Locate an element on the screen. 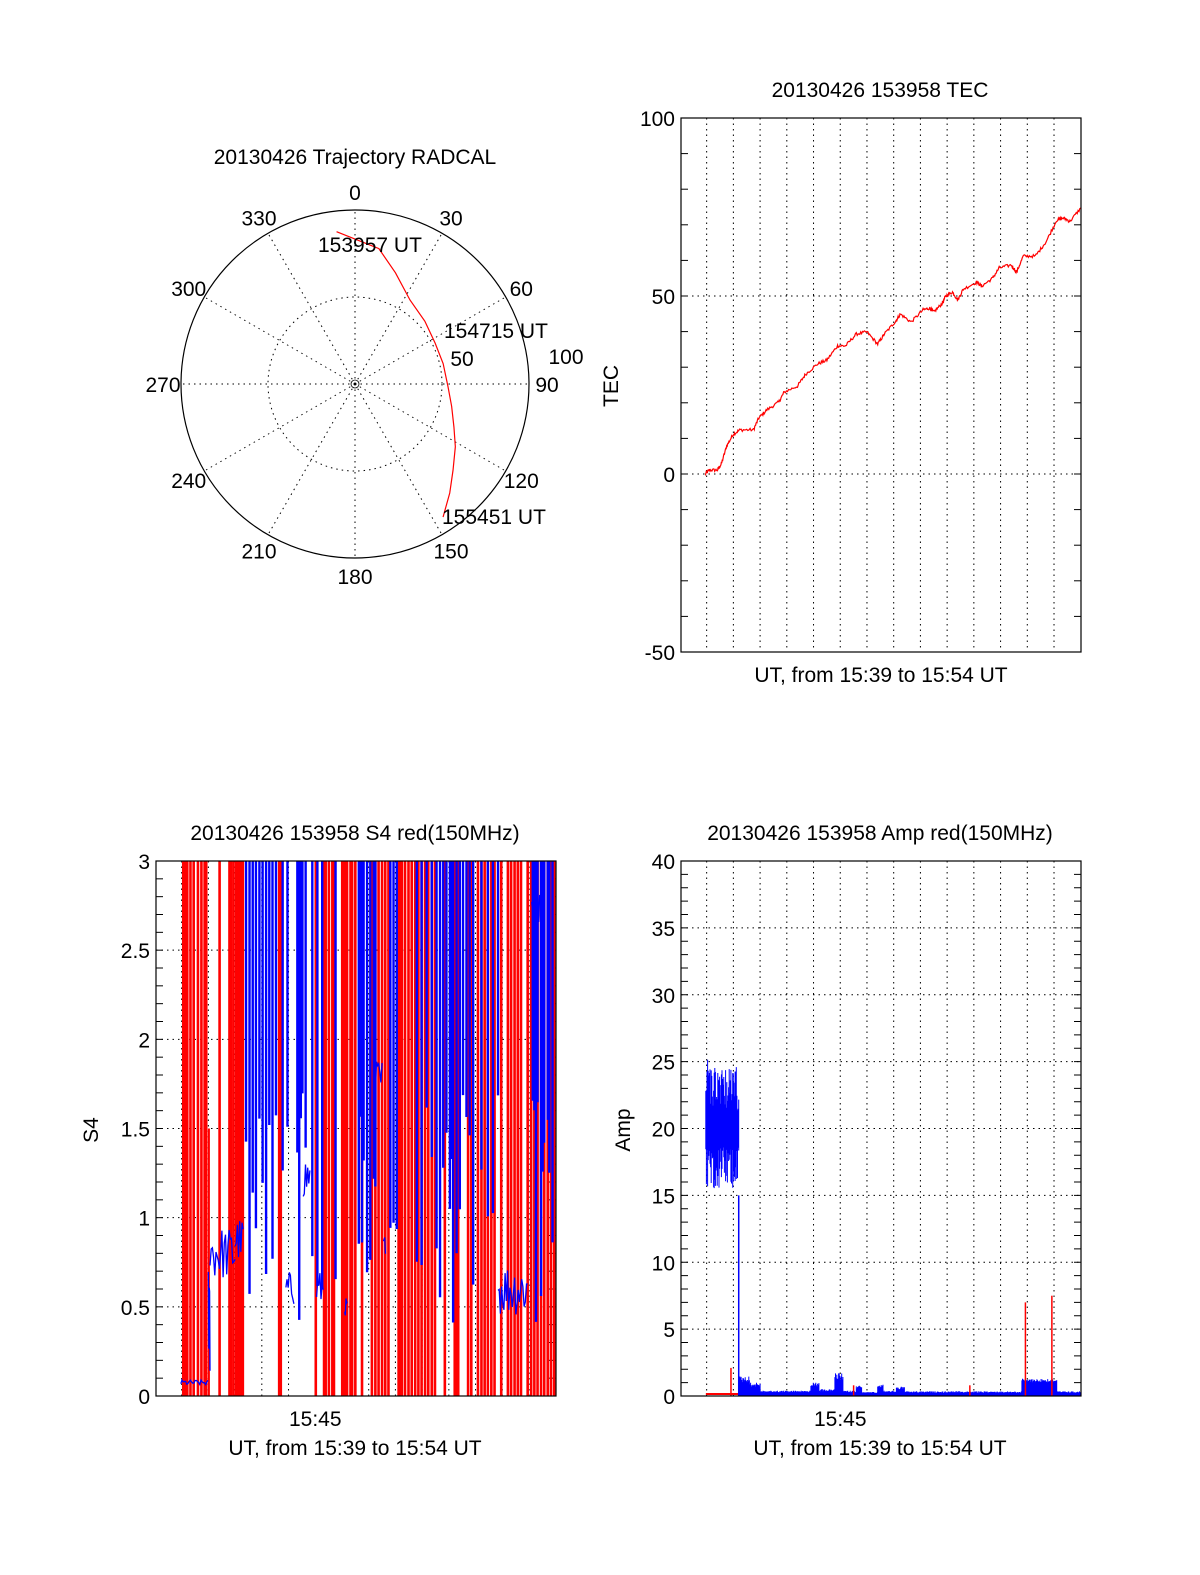 The width and height of the screenshot is (1200, 1575). s4-x-tick-label: 15:45 is located at coordinates (315, 1419).